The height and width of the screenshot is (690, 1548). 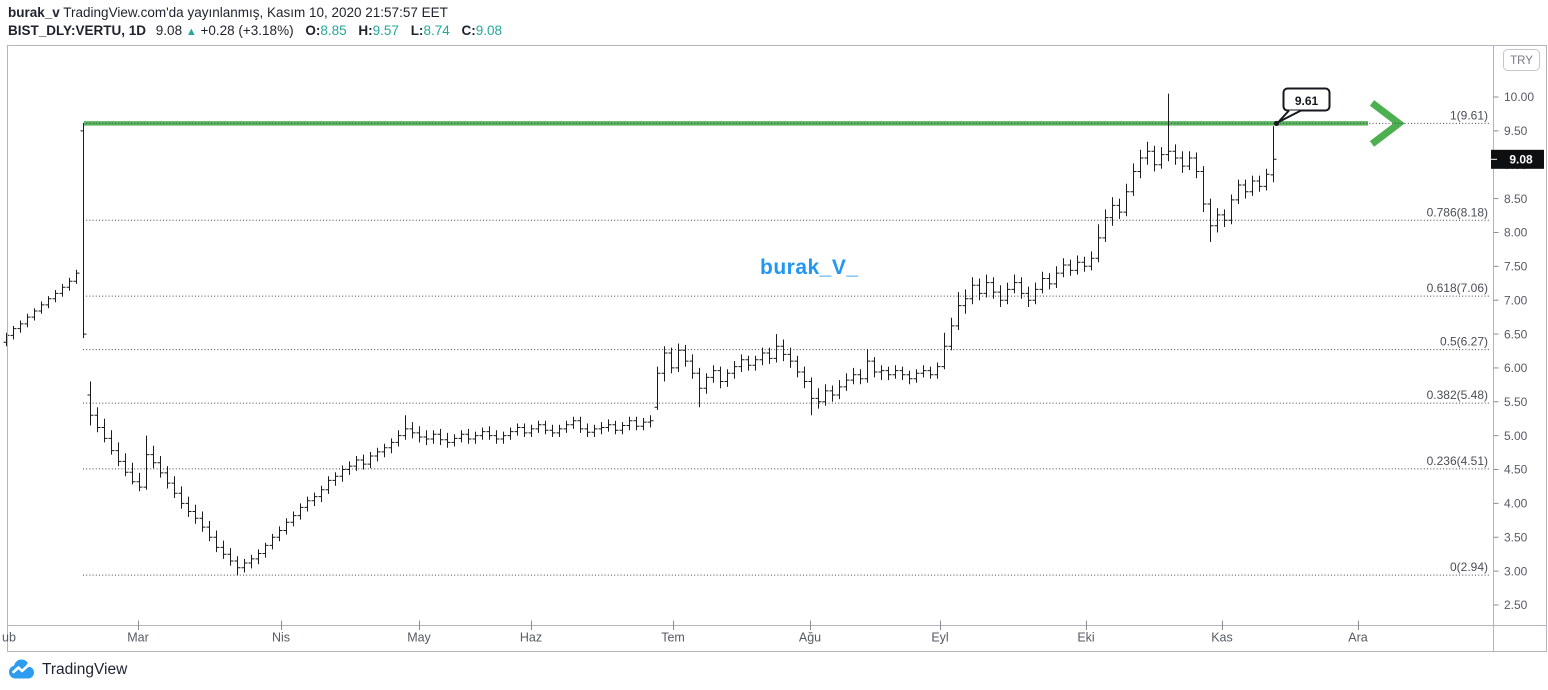 What do you see at coordinates (786, 289) in the screenshot?
I see `fib-level: 0.618(7.06)` at bounding box center [786, 289].